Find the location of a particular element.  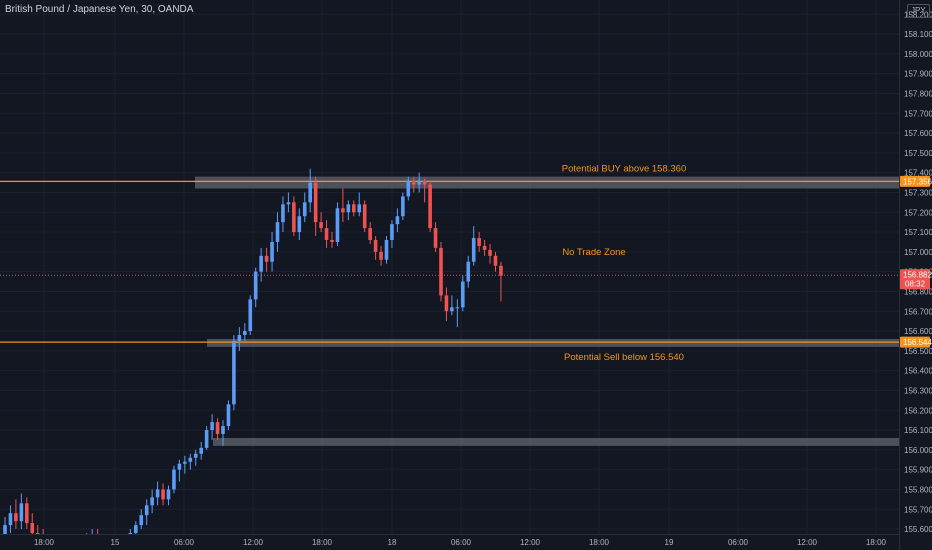

y-tick-label: 155.800 is located at coordinates (918, 489).